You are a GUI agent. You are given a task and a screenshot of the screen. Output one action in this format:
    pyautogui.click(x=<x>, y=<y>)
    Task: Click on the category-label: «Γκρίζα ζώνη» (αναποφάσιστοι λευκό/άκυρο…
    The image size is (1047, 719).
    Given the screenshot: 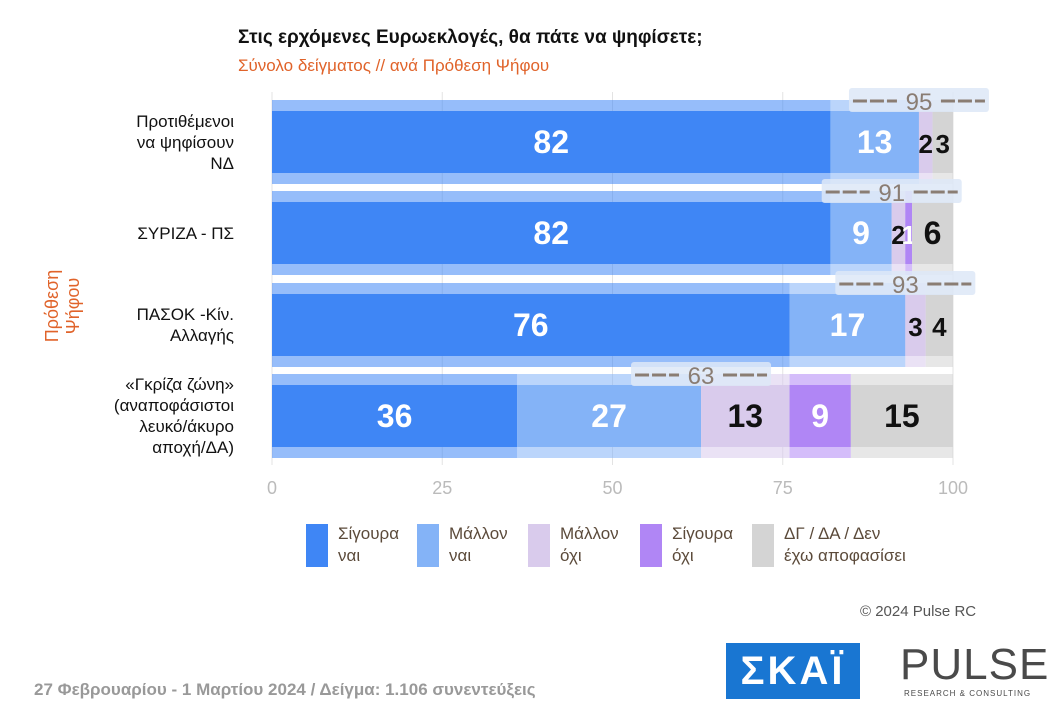 What is the action you would take?
    pyautogui.click(x=173, y=416)
    